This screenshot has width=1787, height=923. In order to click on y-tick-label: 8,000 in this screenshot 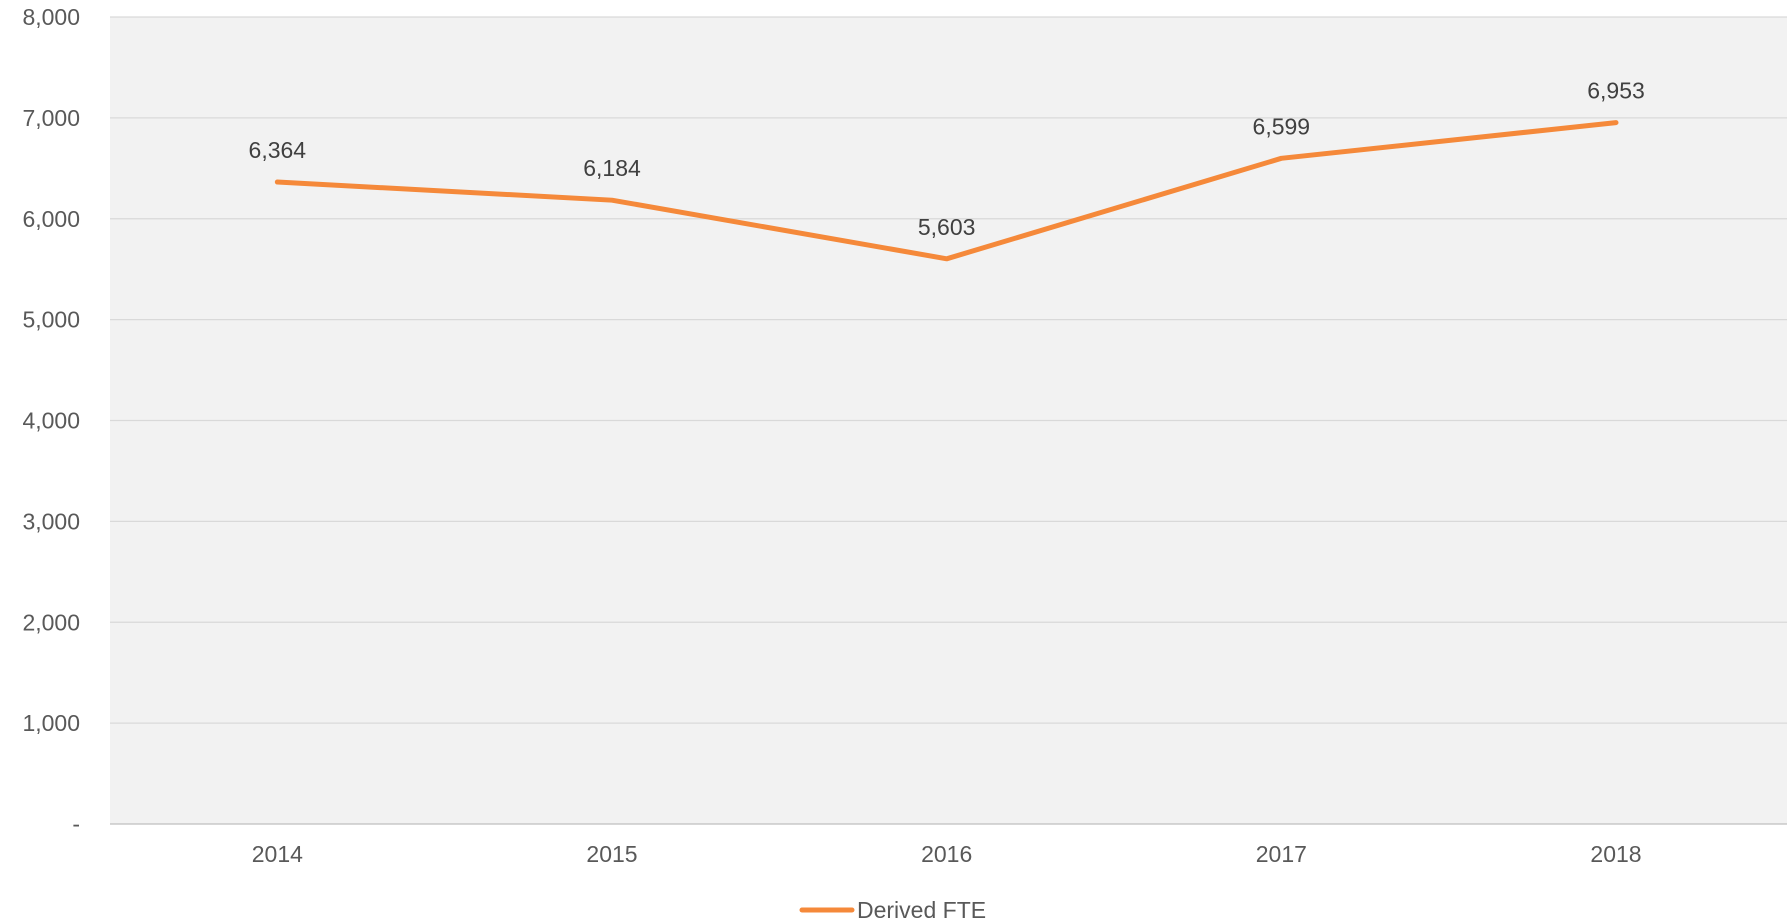, I will do `click(51, 17)`.